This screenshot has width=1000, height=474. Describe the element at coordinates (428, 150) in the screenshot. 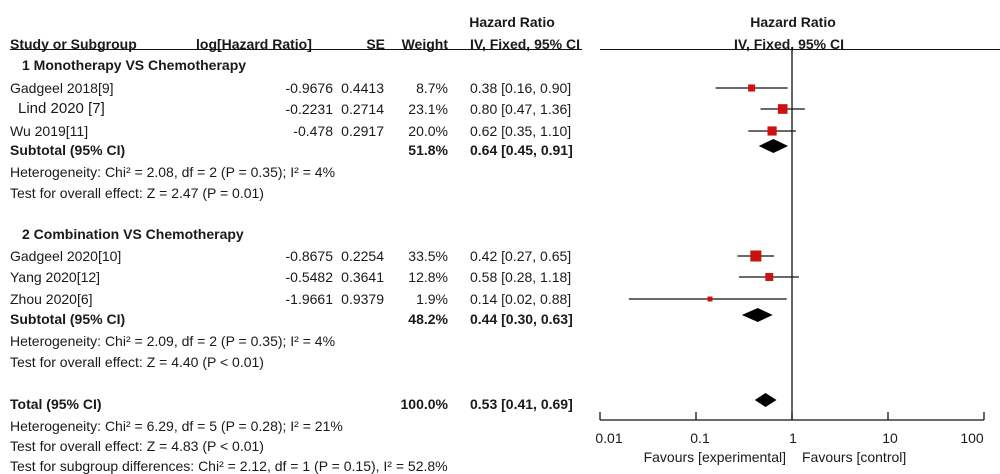

I see `subtotal-weight: 51.8%` at that location.